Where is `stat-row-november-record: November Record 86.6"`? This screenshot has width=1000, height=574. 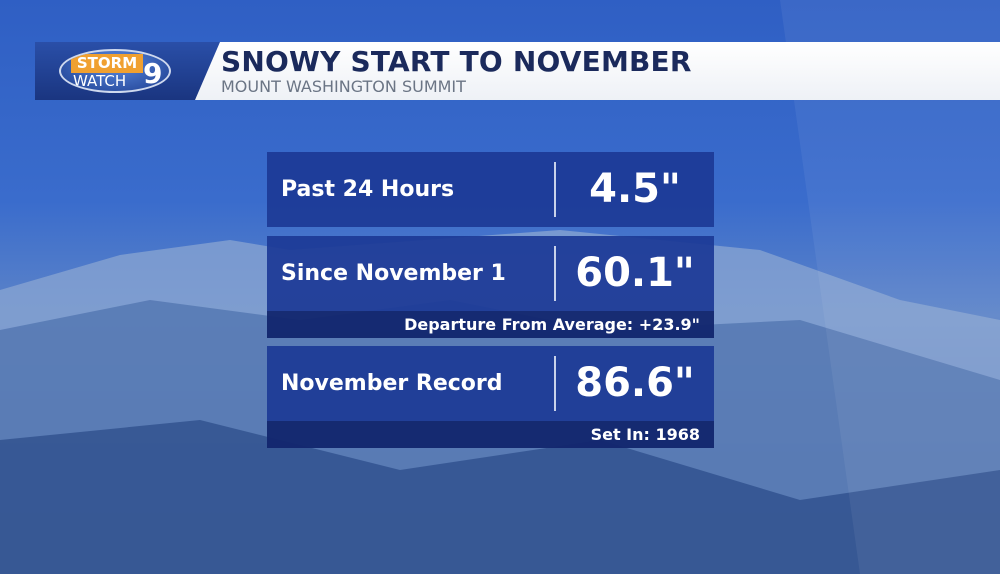 stat-row-november-record: November Record 86.6" is located at coordinates (490, 383).